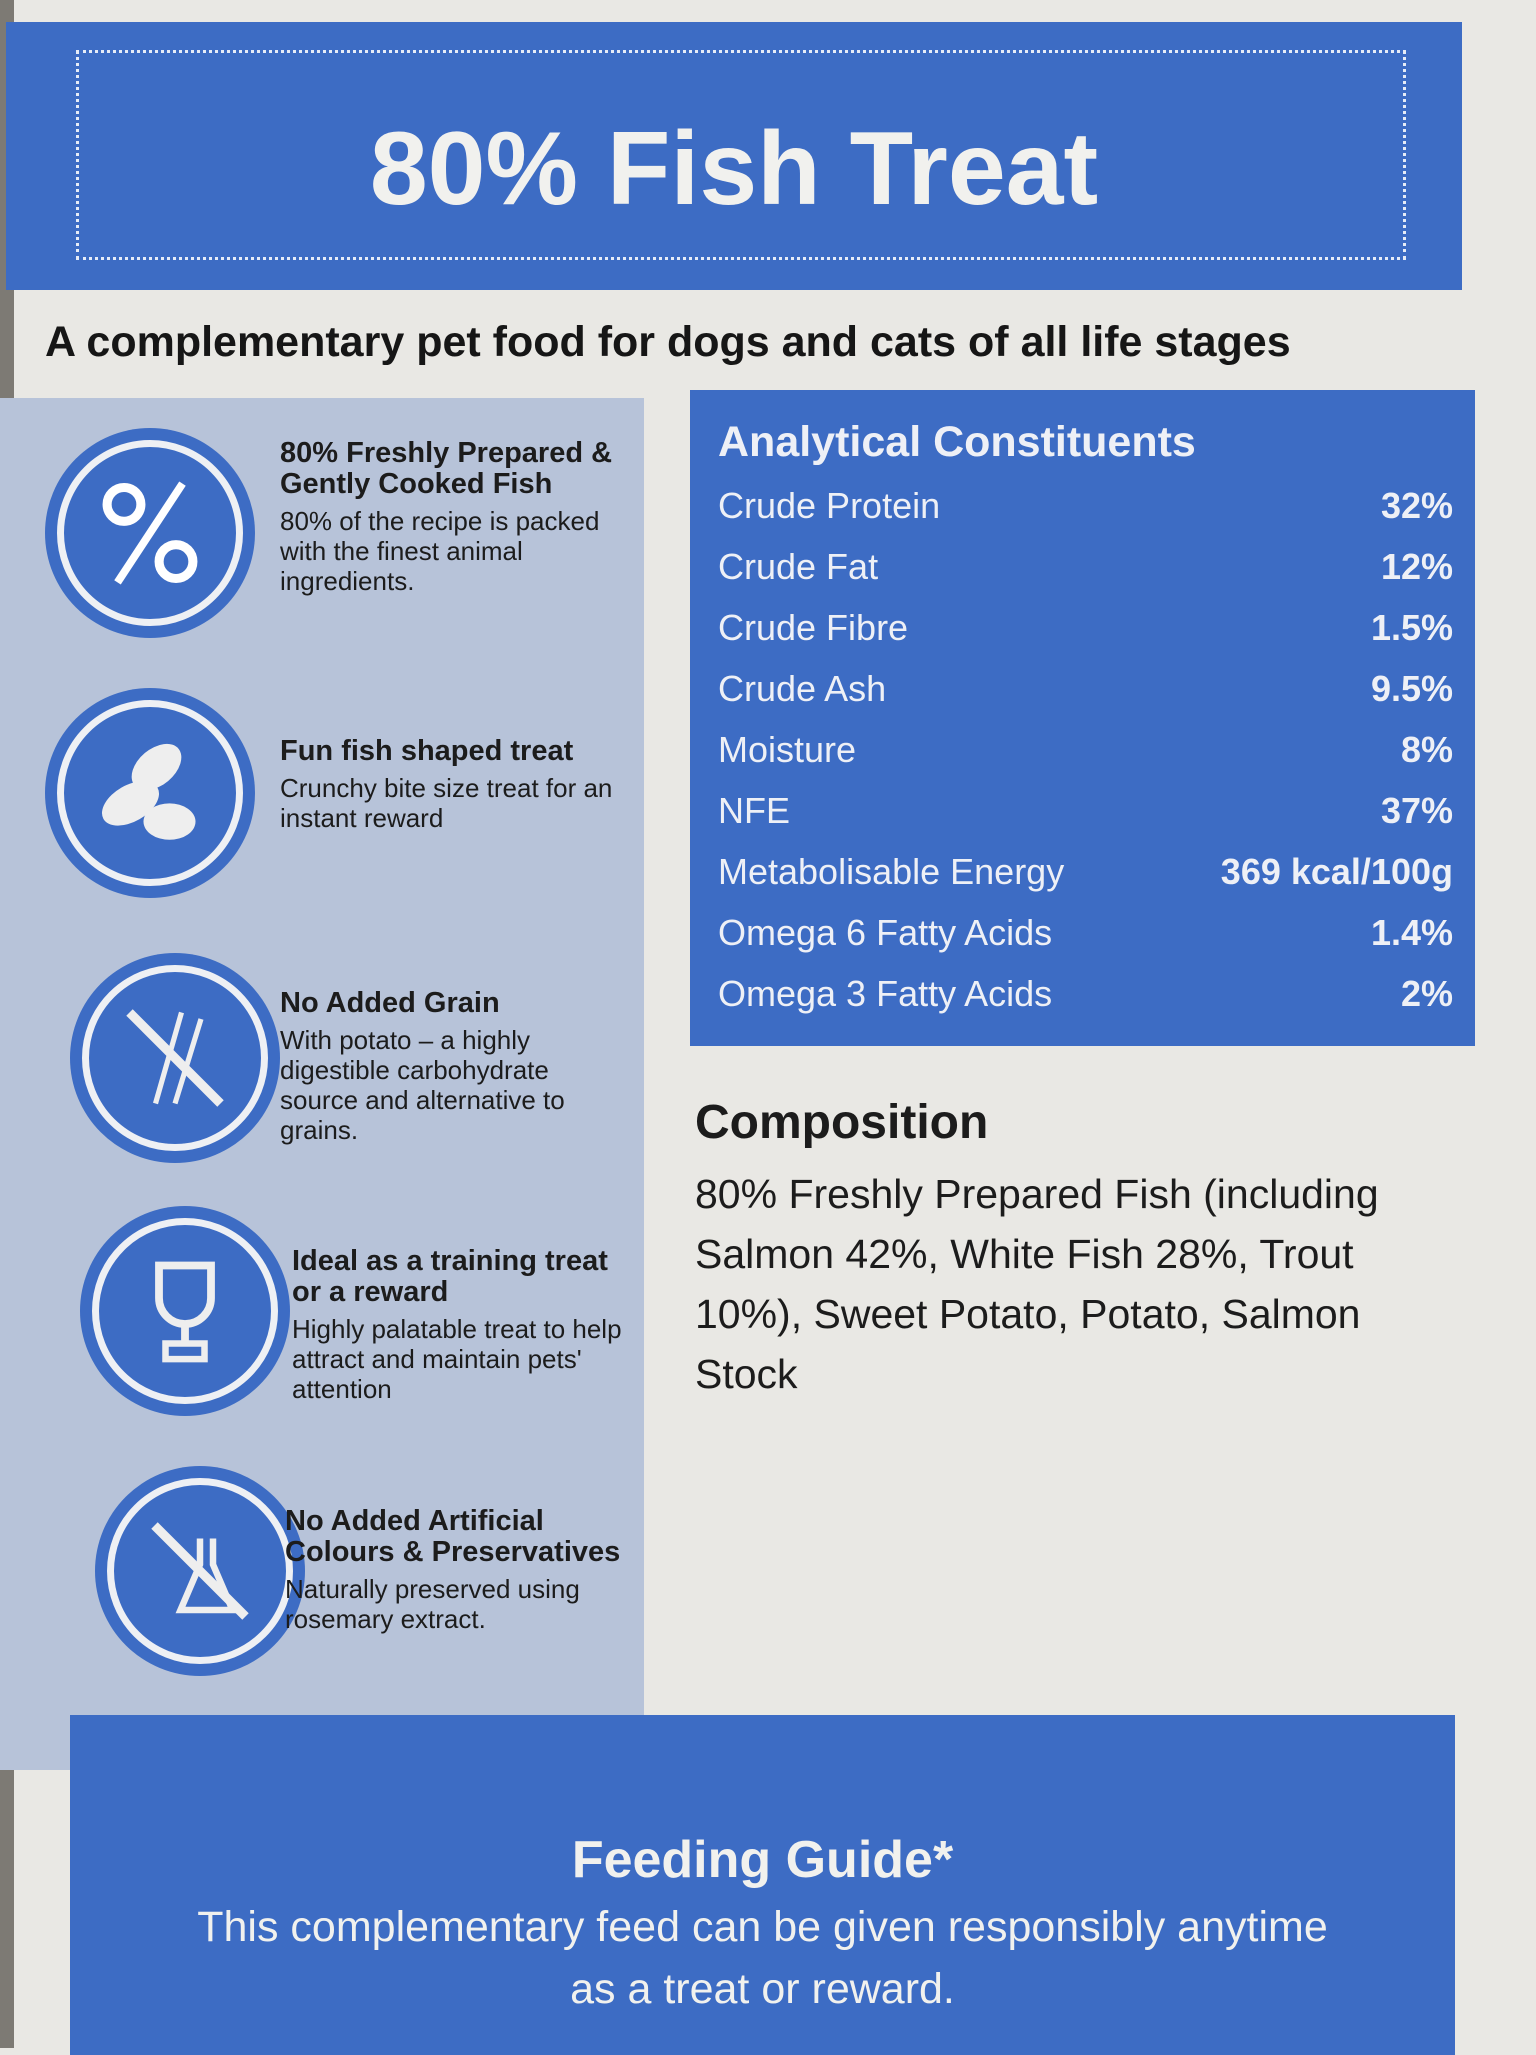 The height and width of the screenshot is (2055, 1536). What do you see at coordinates (813, 627) in the screenshot?
I see `constituent-label: Crude Fibre` at bounding box center [813, 627].